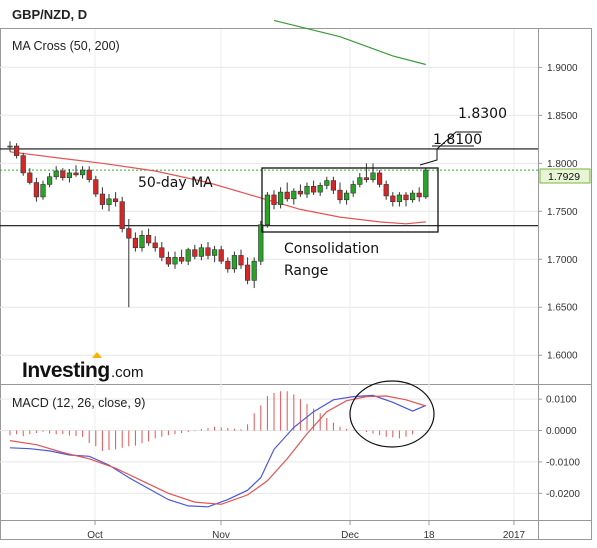 The width and height of the screenshot is (597, 548). What do you see at coordinates (349, 42) in the screenshot?
I see `ma200-line` at bounding box center [349, 42].